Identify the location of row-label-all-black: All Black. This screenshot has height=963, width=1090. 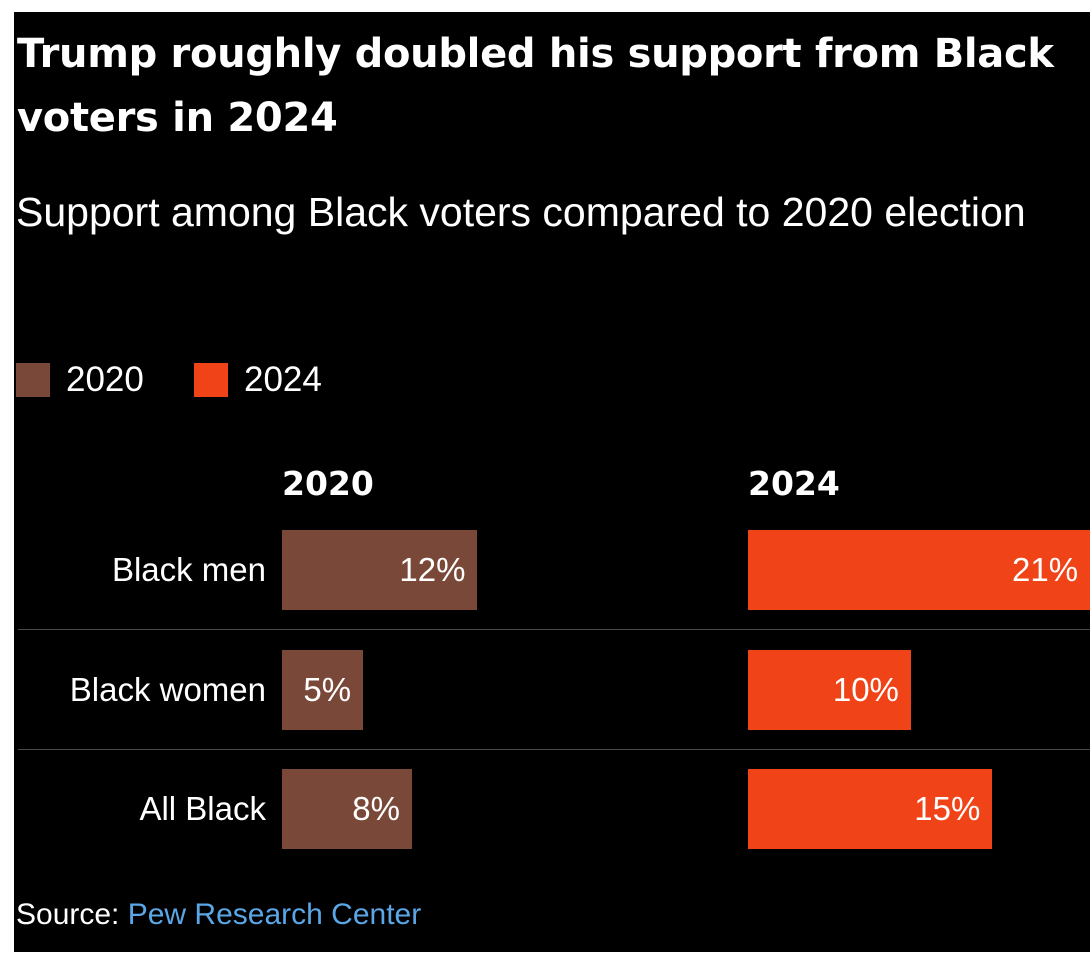
(202, 808).